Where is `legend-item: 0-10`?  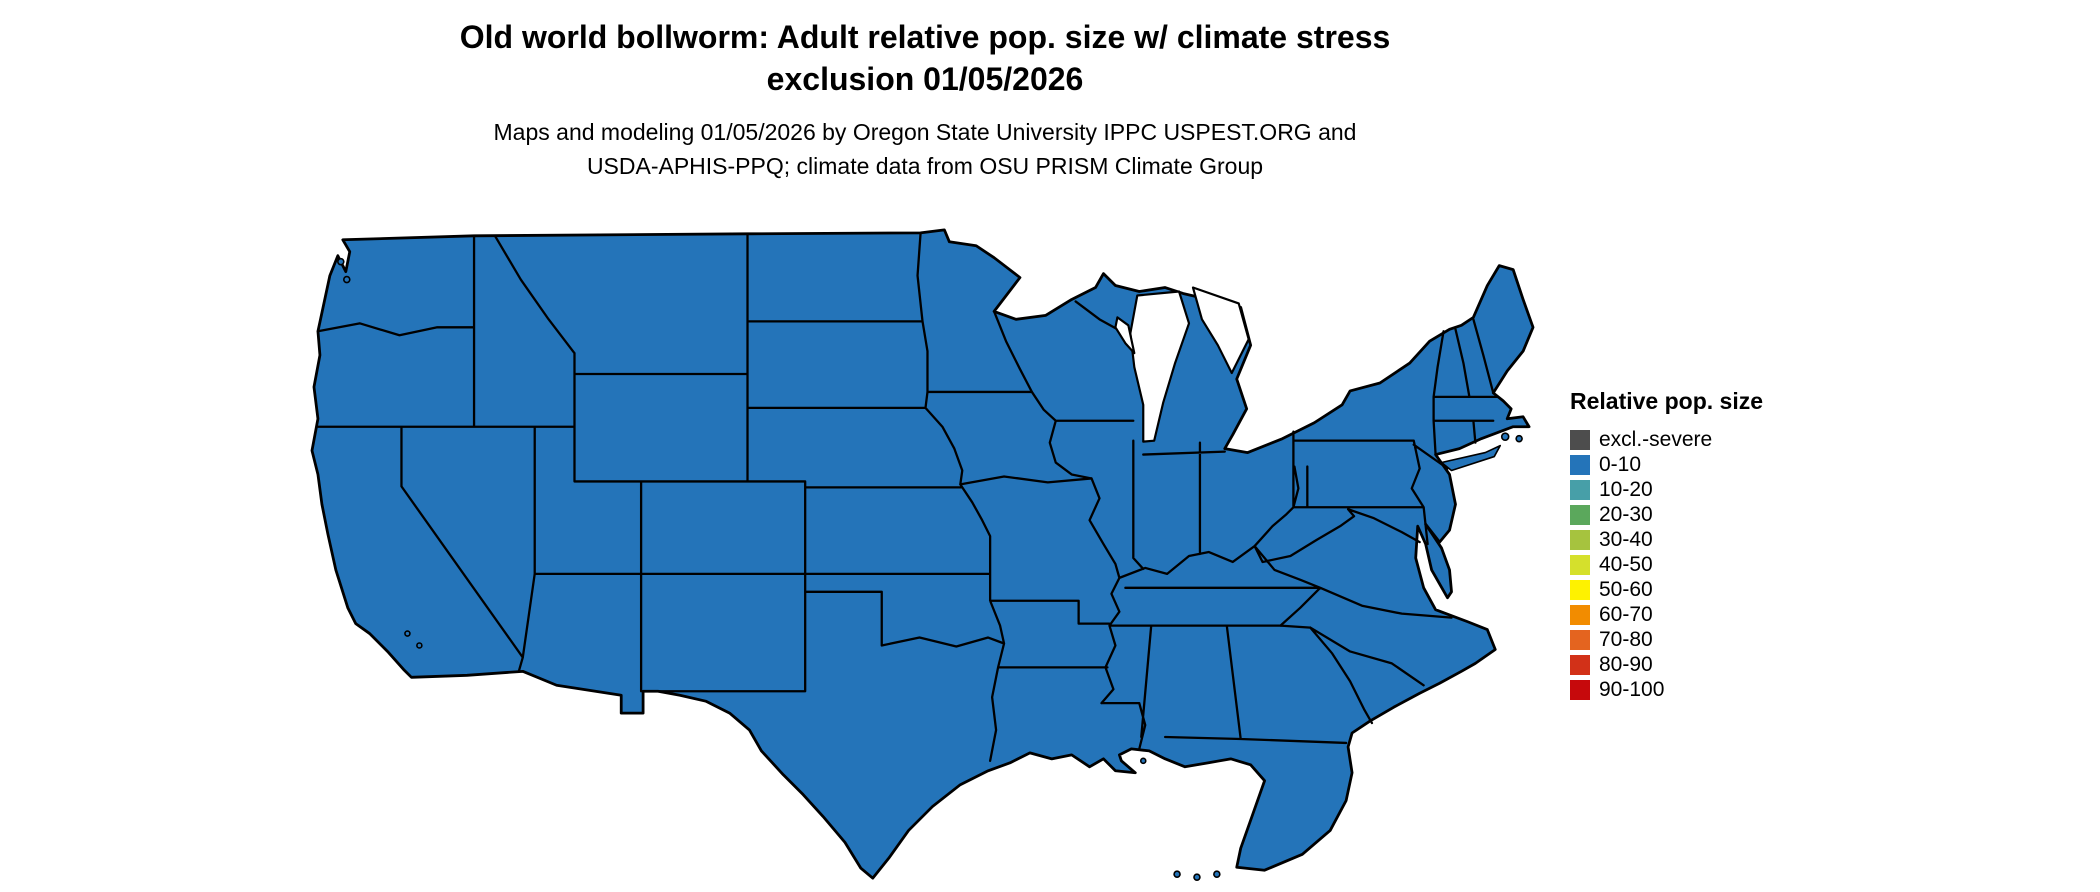 legend-item: 0-10 is located at coordinates (1666, 464).